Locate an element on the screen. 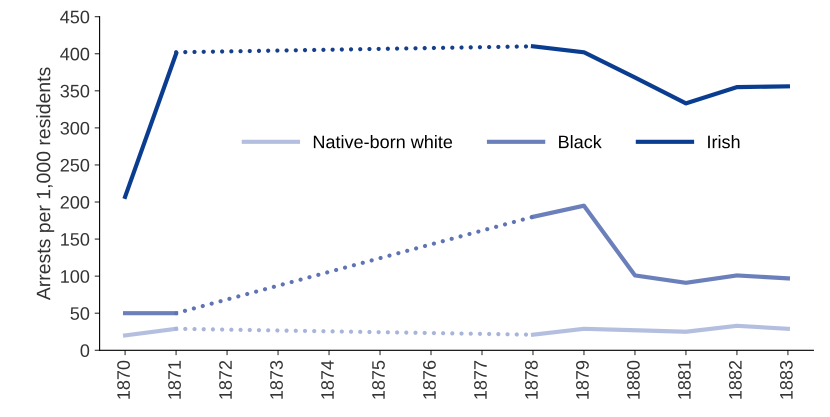 The height and width of the screenshot is (417, 830). x-tick-label: 1871 is located at coordinates (174, 379).